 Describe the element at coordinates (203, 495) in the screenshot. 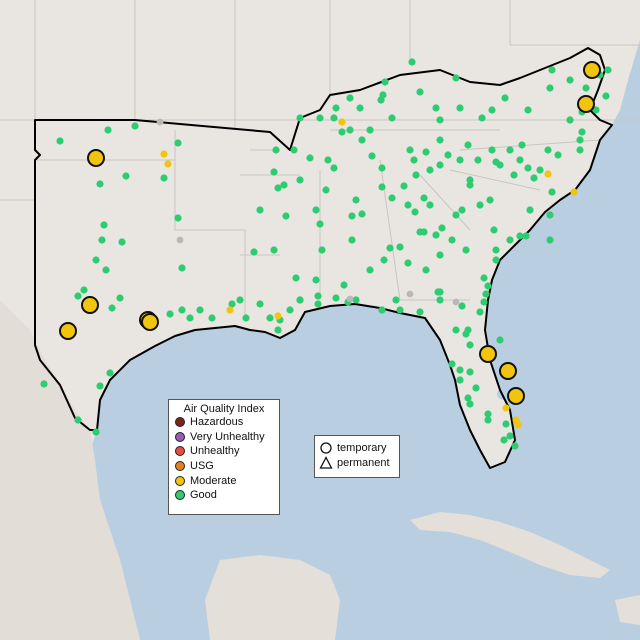

I see `legend-label: Good` at that location.